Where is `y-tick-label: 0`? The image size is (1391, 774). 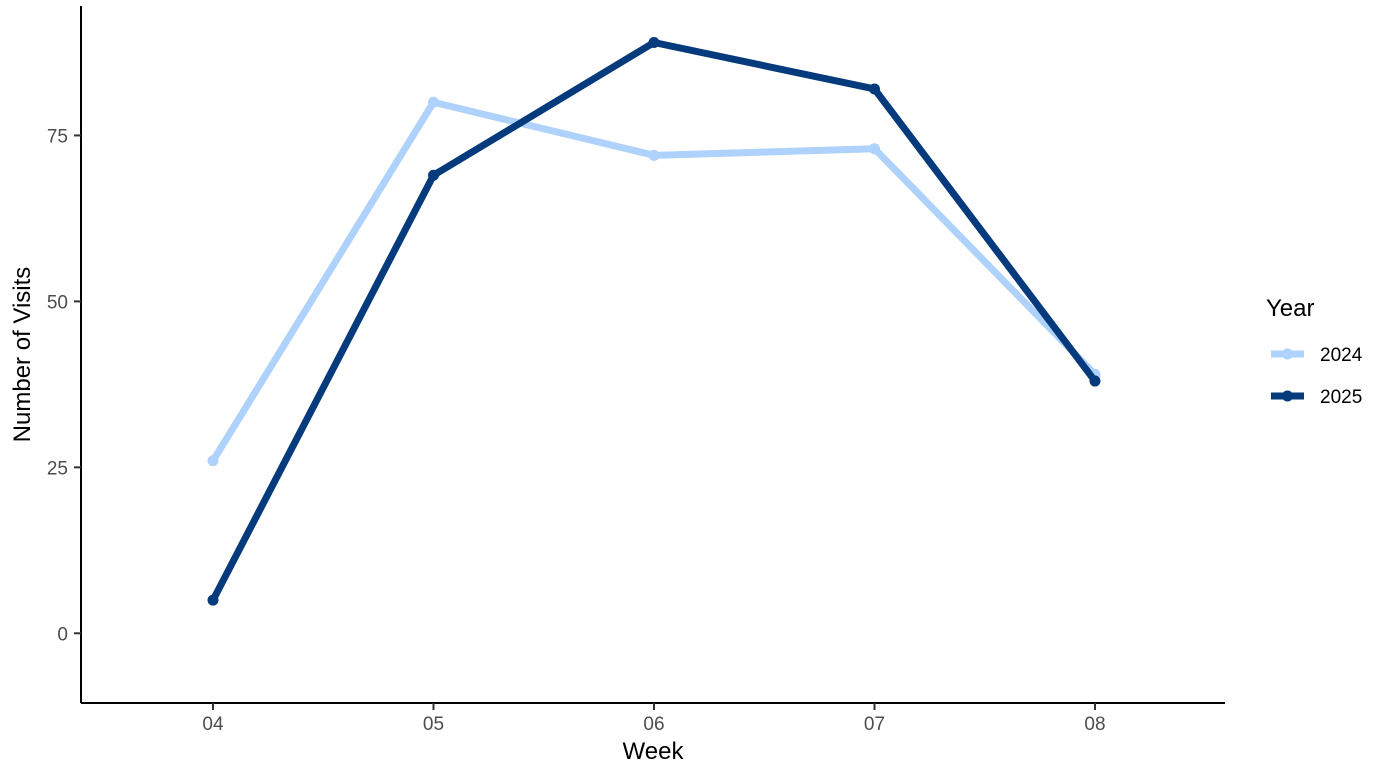
y-tick-label: 0 is located at coordinates (62, 634).